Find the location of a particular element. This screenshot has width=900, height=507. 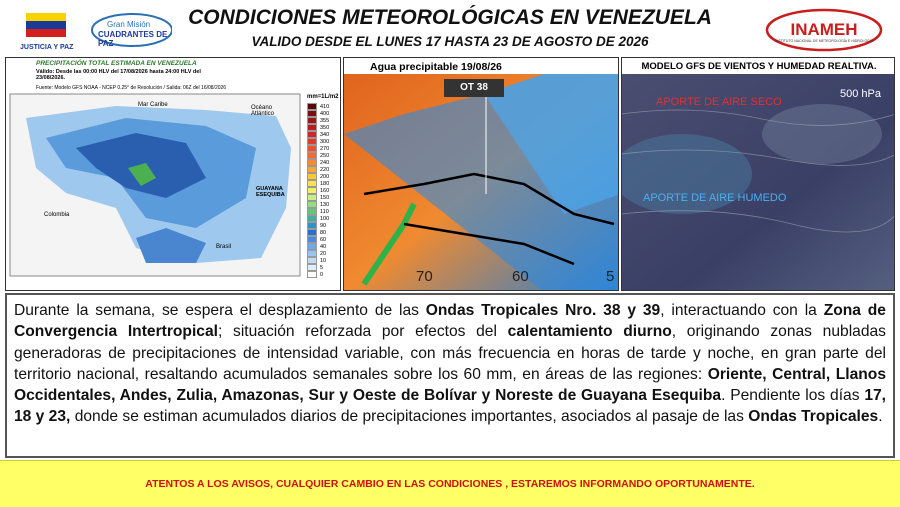

legend-label: 5 is located at coordinates (322, 267).